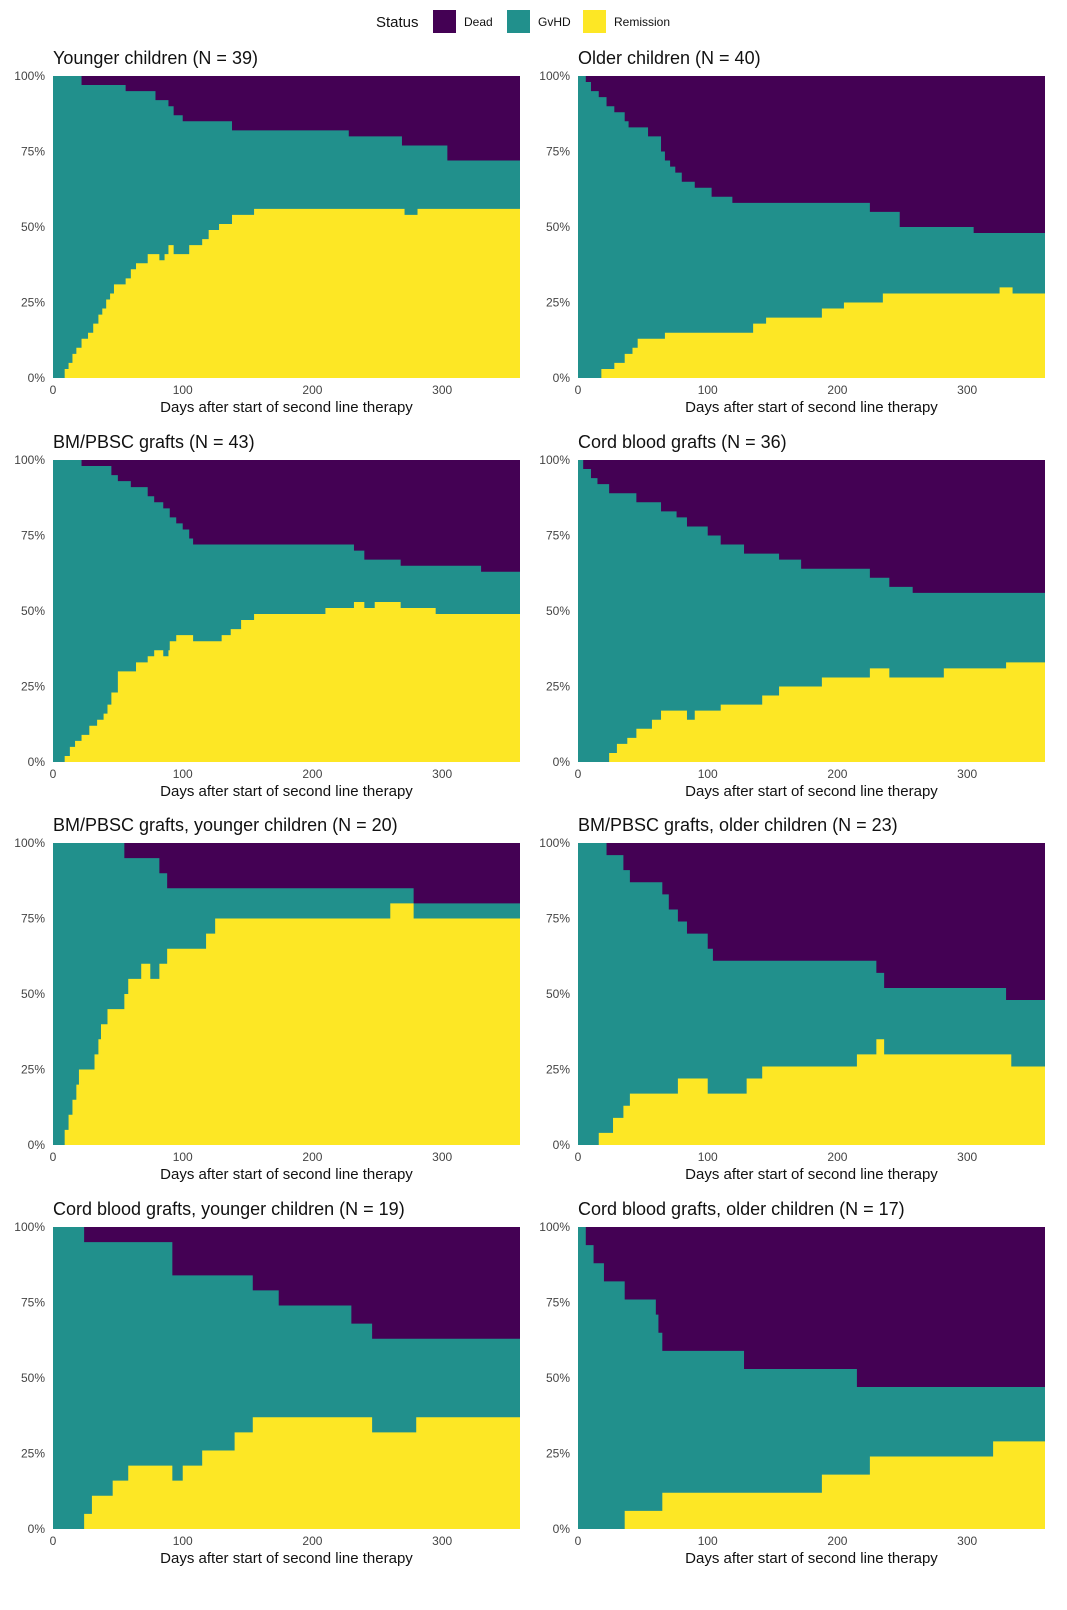  Describe the element at coordinates (518, 21) in the screenshot. I see `legend-swatch-gvhd` at that location.